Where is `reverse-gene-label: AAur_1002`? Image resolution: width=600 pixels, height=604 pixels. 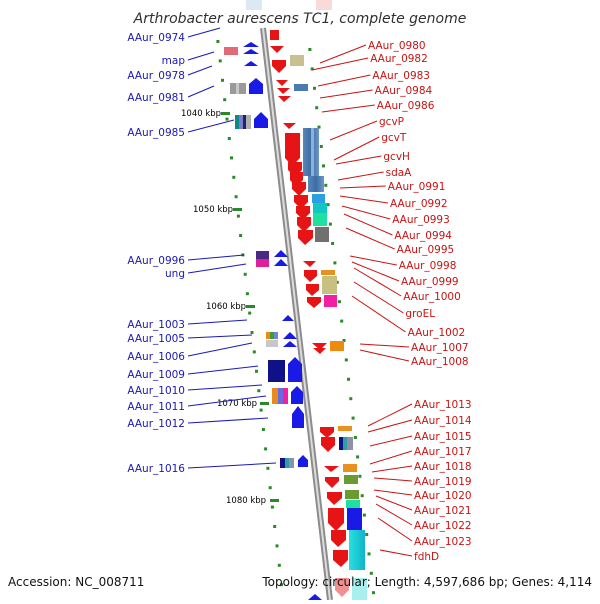 reverse-gene-label: AAur_1002 is located at coordinates (437, 333).